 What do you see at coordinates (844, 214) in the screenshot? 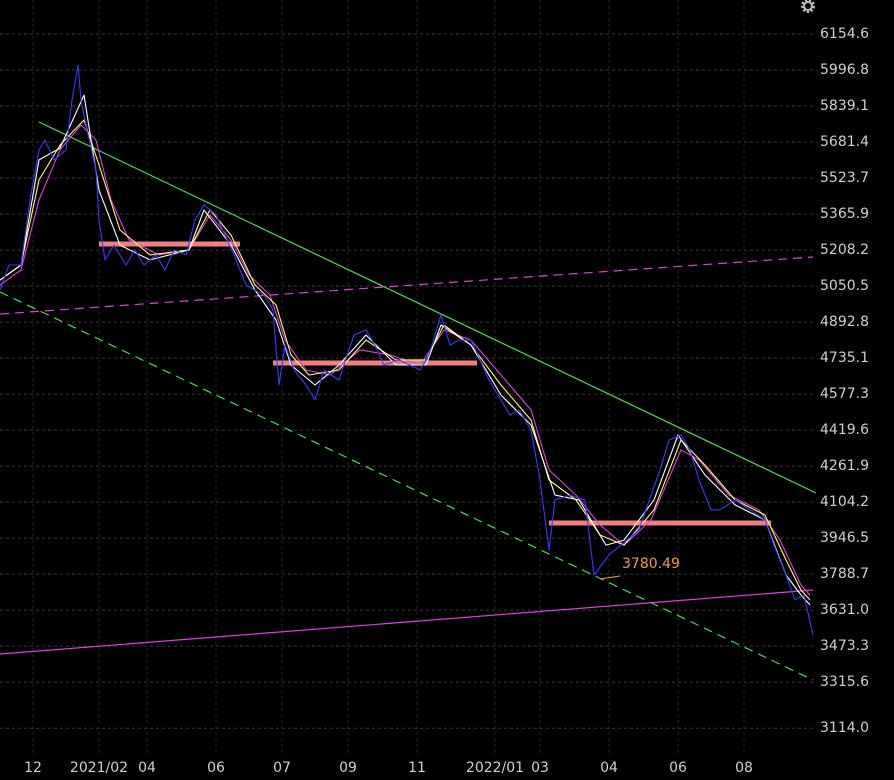
I see `y-tick-label: 5365.9` at bounding box center [844, 214].